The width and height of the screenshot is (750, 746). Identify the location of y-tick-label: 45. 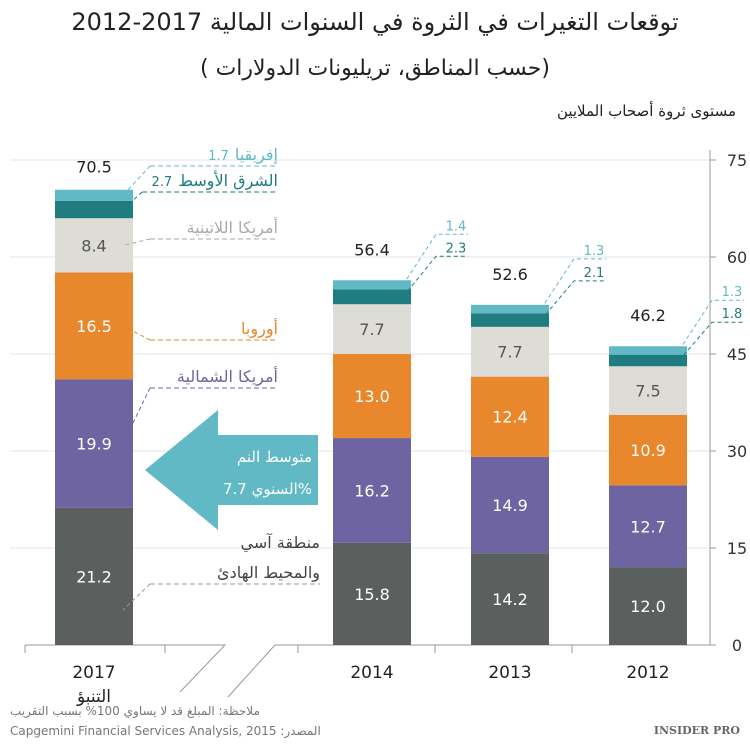
(737, 354).